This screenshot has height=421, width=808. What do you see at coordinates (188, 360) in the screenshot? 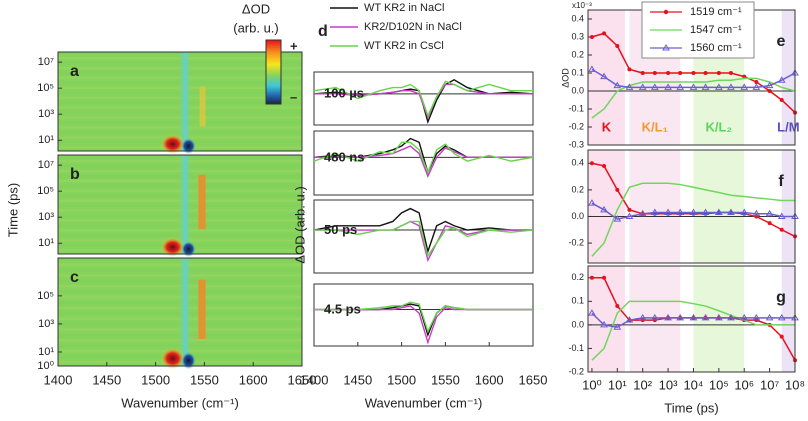
I see `heatmap-cold` at bounding box center [188, 360].